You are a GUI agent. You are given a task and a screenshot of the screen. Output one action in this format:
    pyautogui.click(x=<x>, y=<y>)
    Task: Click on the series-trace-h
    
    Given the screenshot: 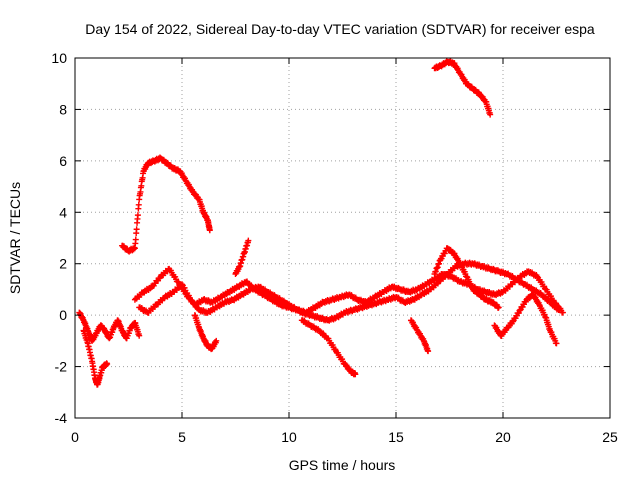 What is the action you would take?
    pyautogui.click(x=328, y=347)
    